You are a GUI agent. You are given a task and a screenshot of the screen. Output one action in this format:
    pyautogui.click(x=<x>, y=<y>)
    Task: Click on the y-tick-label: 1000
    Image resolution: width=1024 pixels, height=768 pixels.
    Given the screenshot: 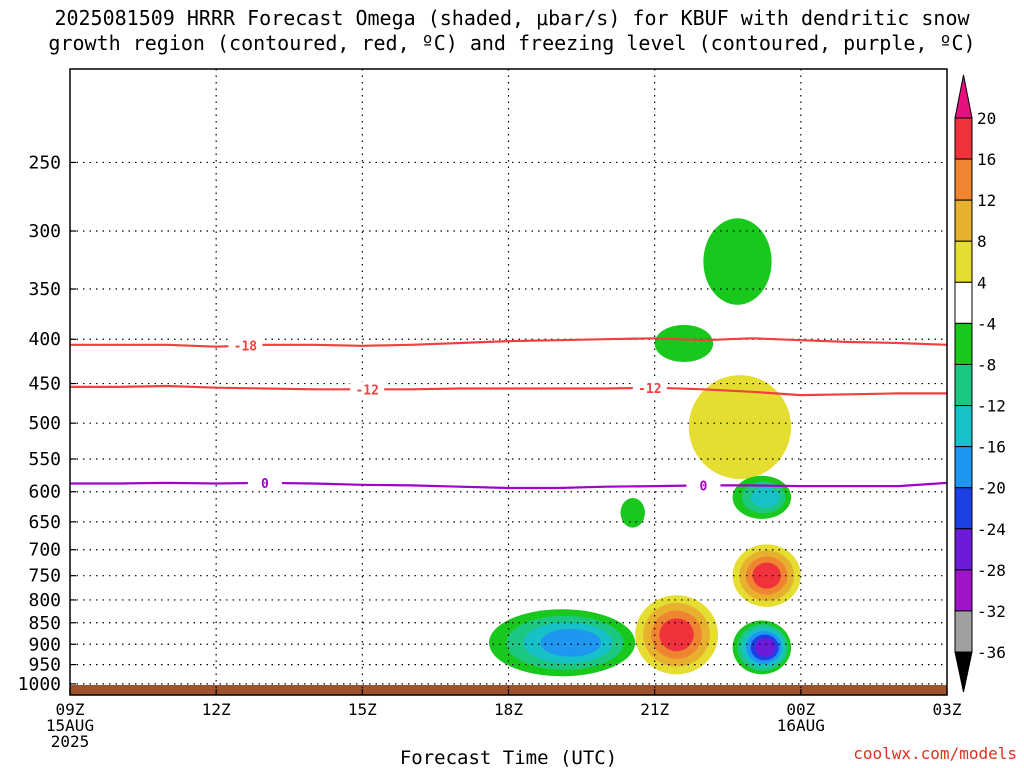 What is the action you would take?
    pyautogui.click(x=39, y=684)
    